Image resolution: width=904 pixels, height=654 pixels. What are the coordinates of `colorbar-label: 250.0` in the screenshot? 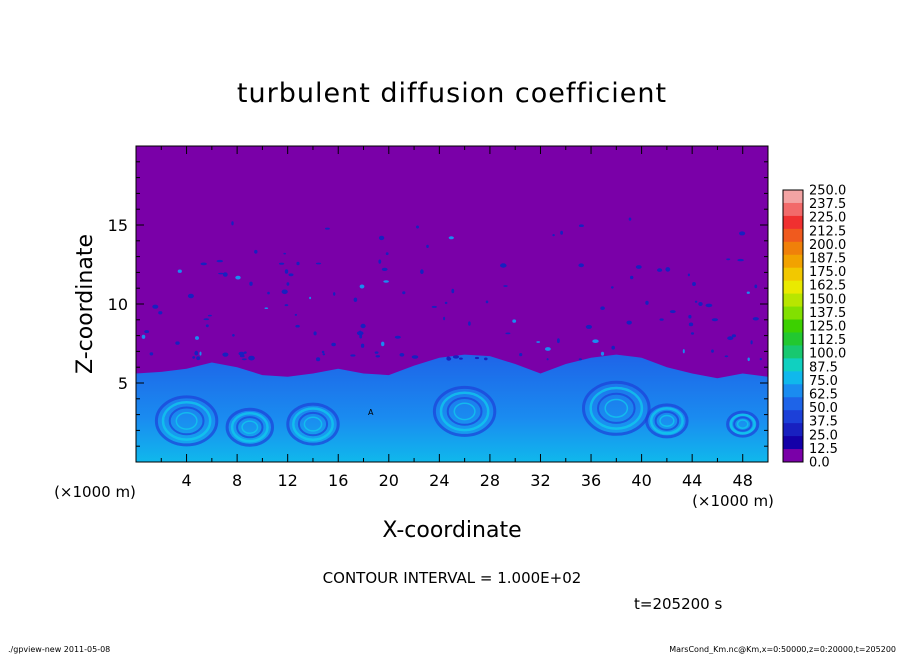 It's located at (827, 191).